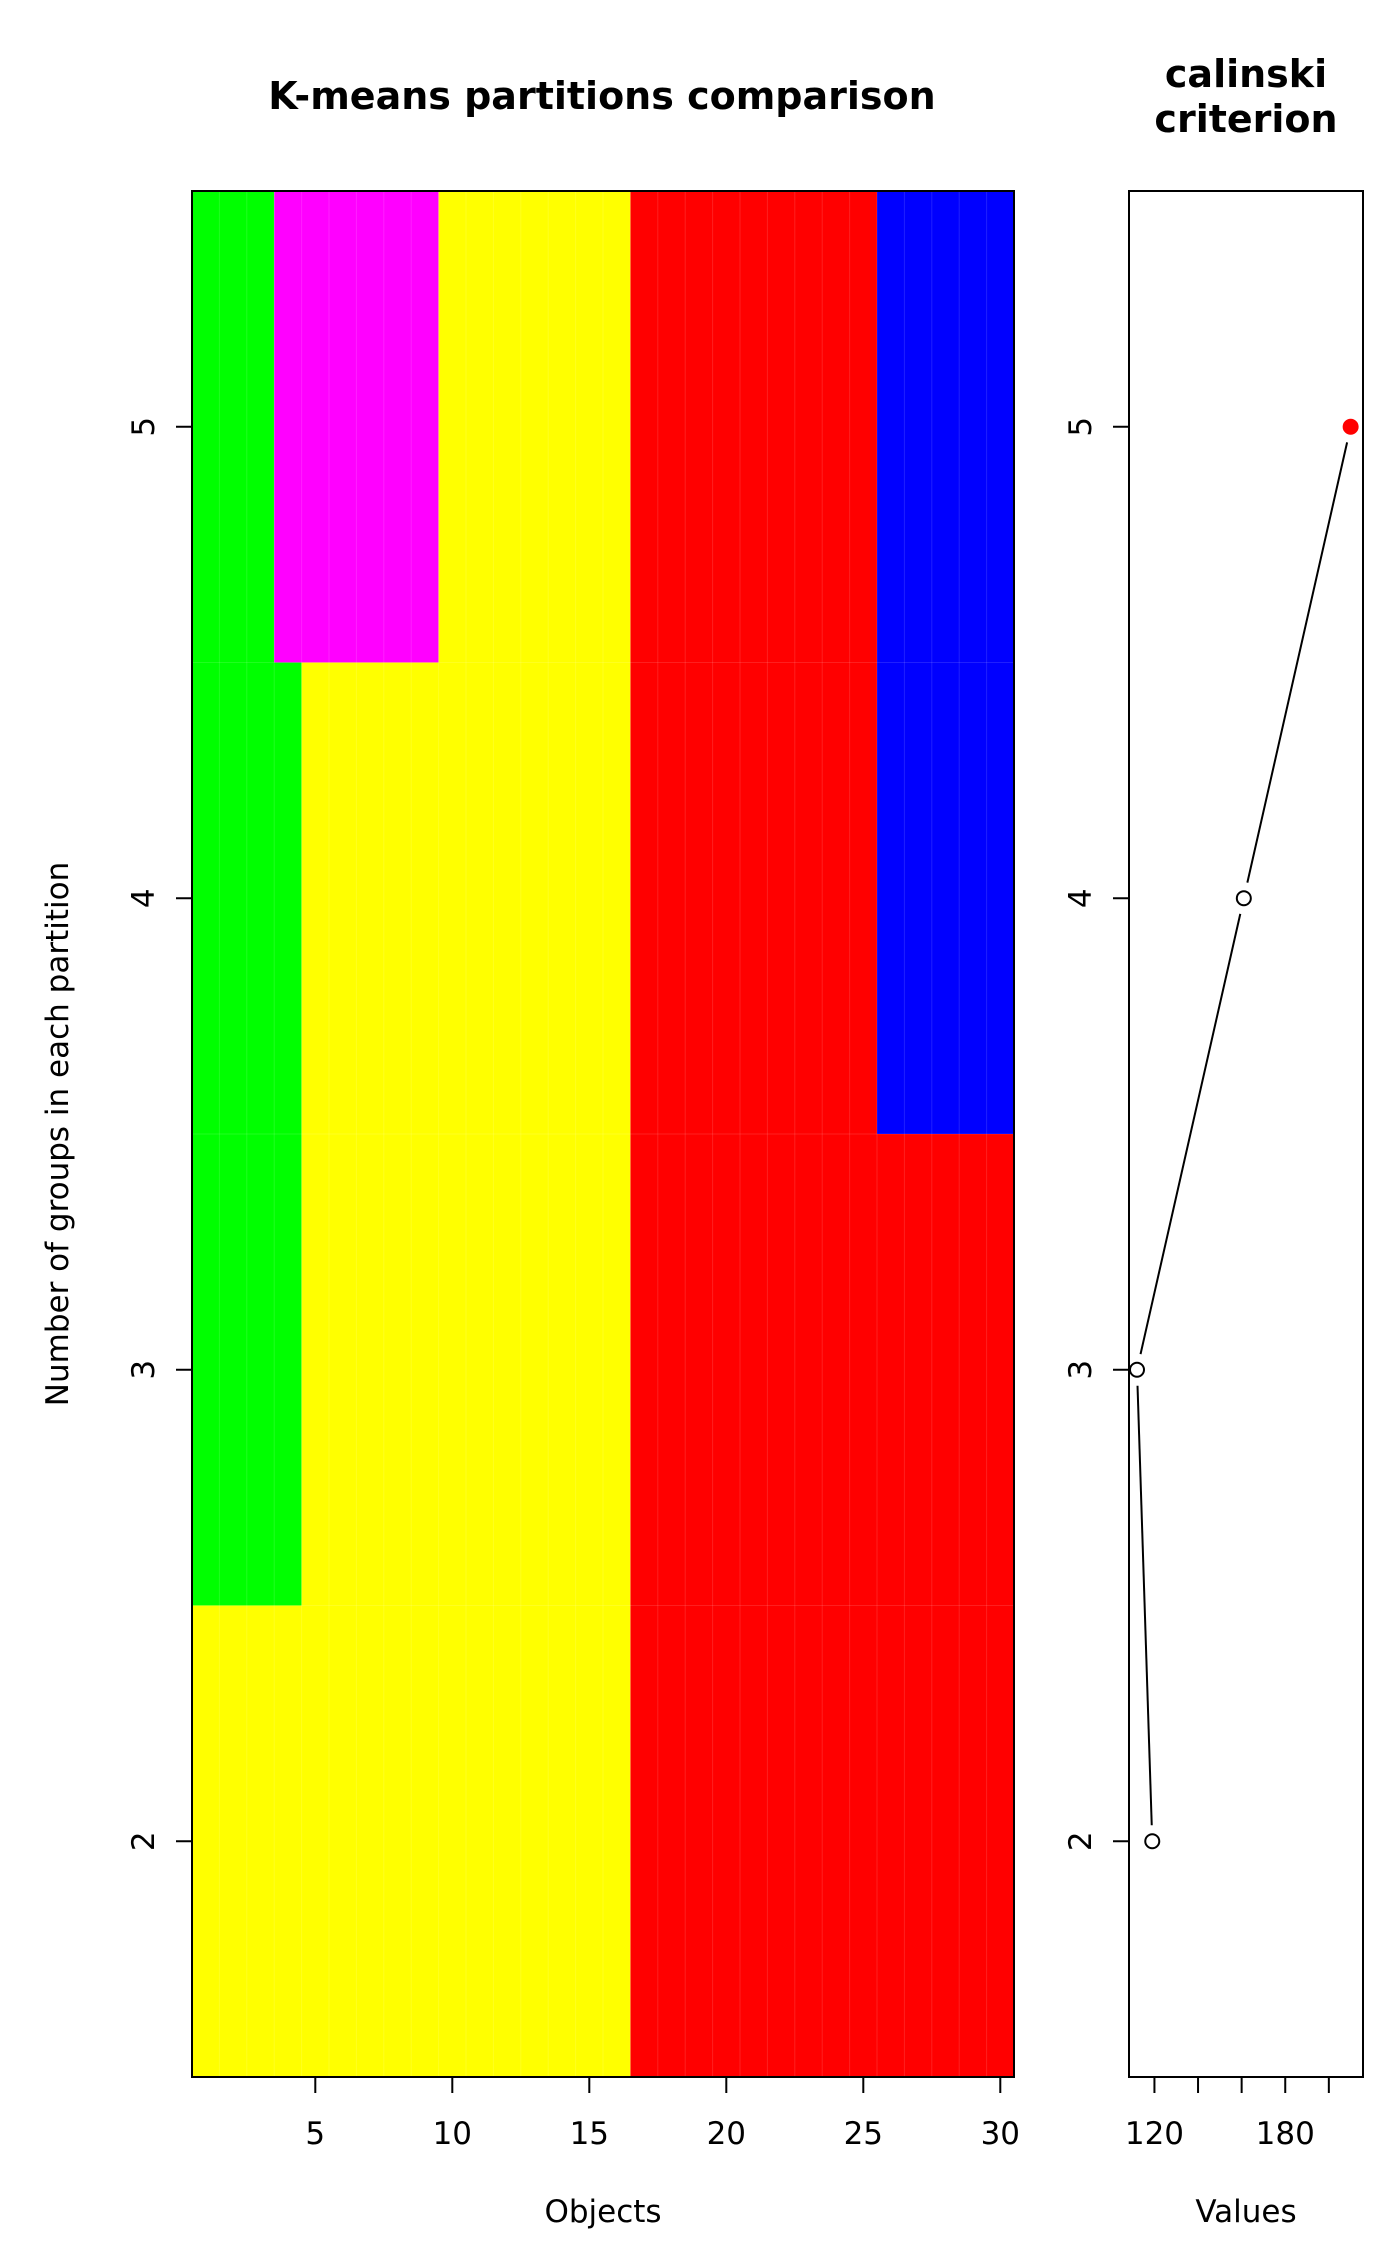 The image size is (1400, 2266). Describe the element at coordinates (315, 2134) in the screenshot. I see `heatmap-x-tick-label-5: 5` at that location.